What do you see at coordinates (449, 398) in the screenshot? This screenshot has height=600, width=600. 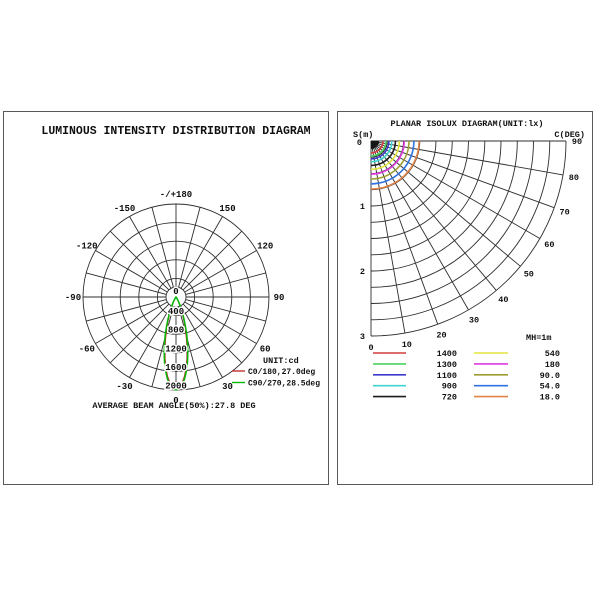 I see `isolux-legend-value: 720` at bounding box center [449, 398].